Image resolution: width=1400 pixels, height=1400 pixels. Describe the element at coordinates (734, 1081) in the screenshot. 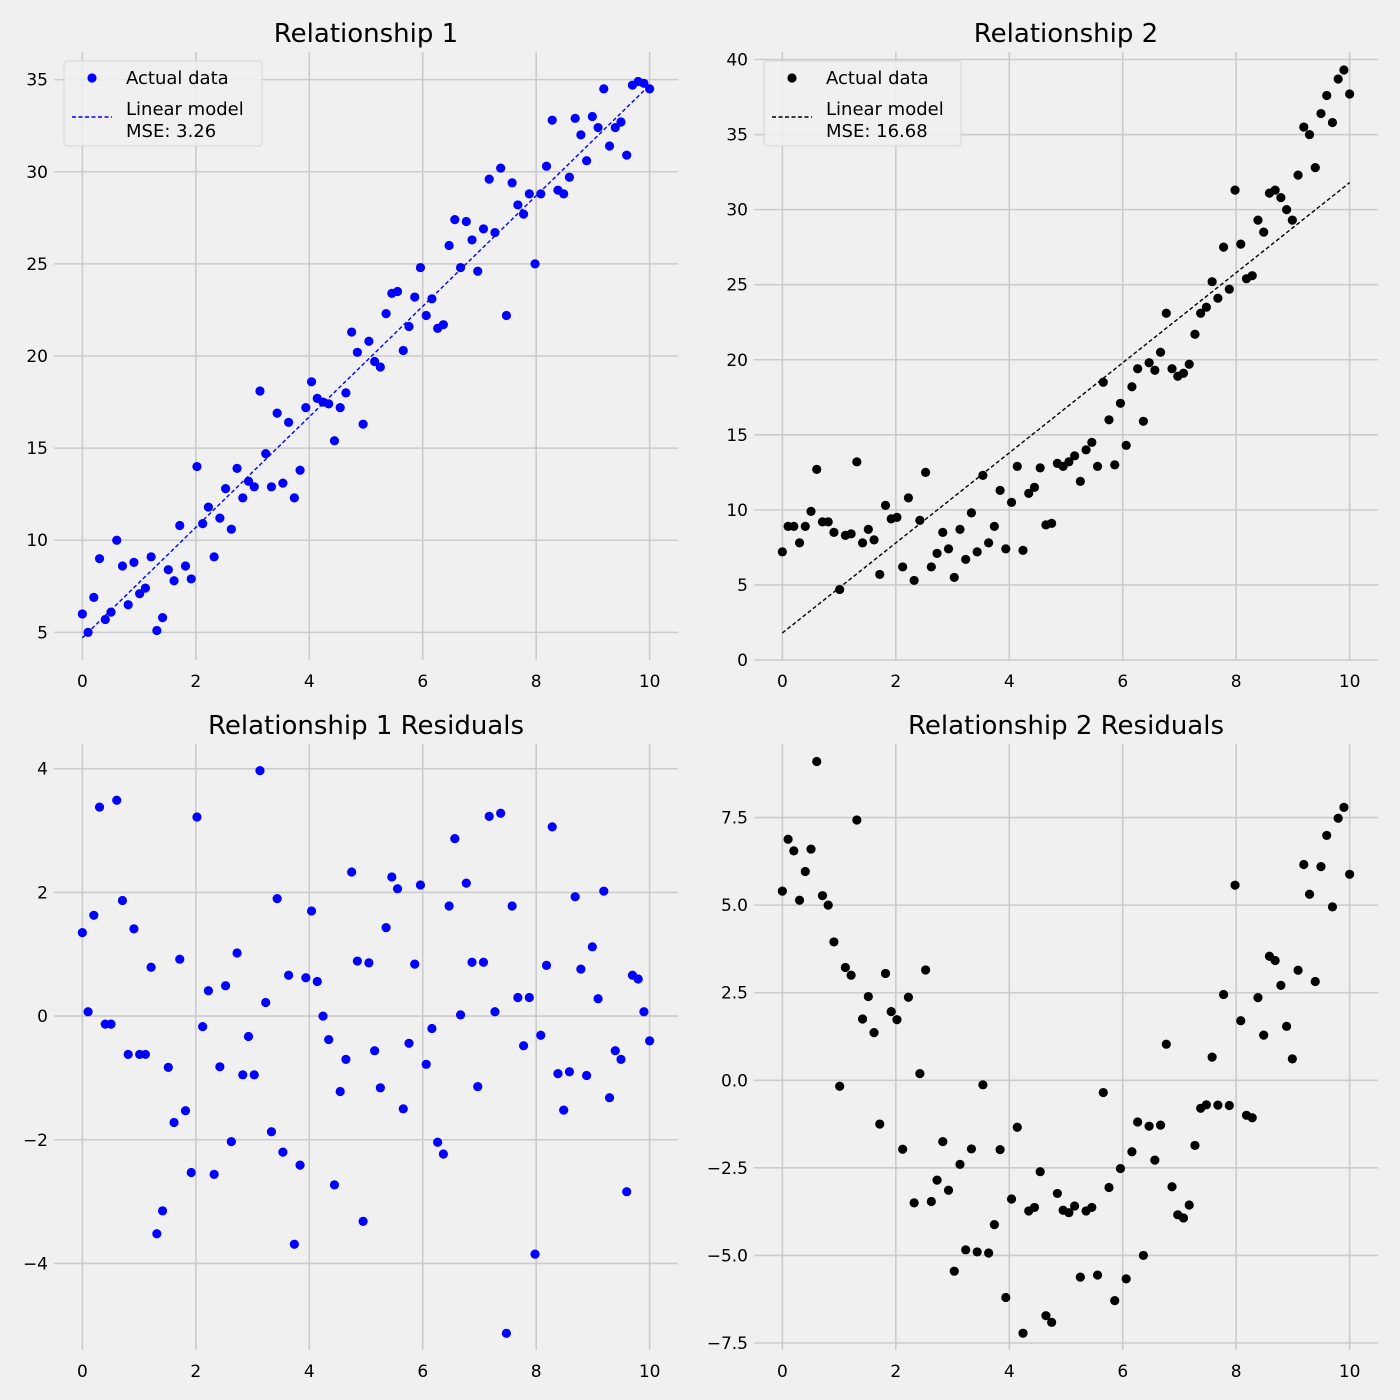

I see `y-tick-label: 0.0` at that location.